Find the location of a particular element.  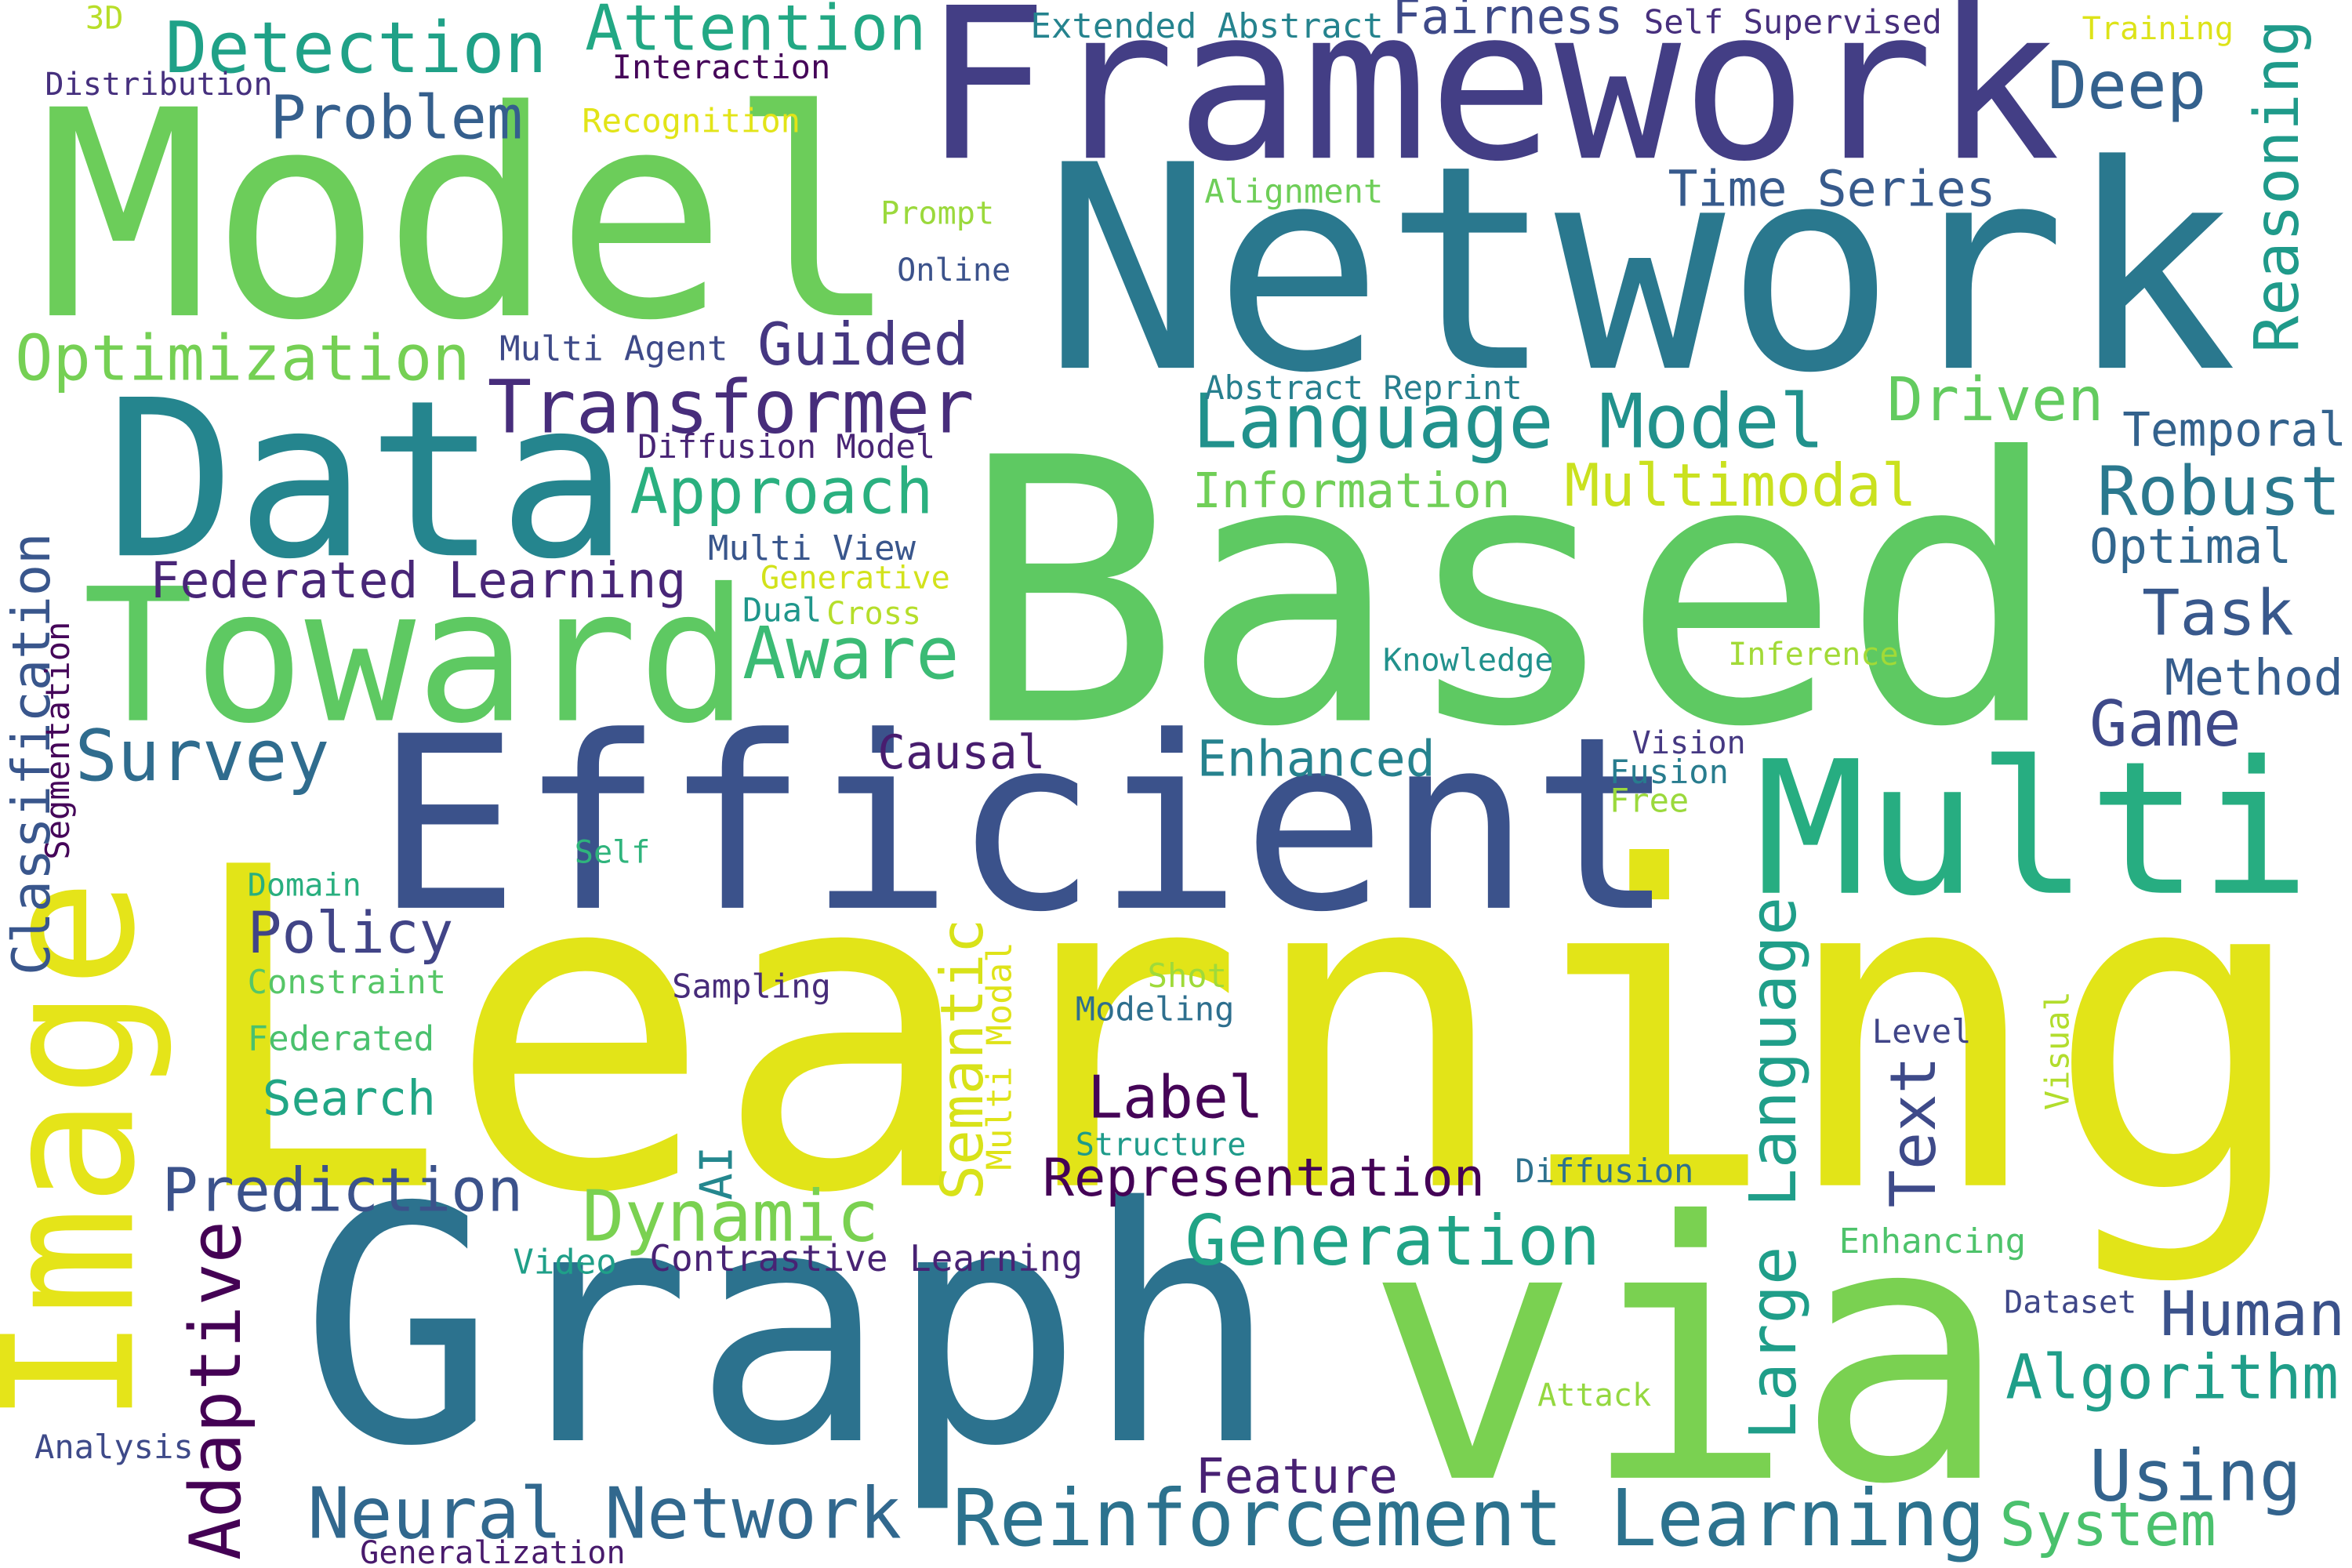

word: Segmentation is located at coordinates (57, 741).